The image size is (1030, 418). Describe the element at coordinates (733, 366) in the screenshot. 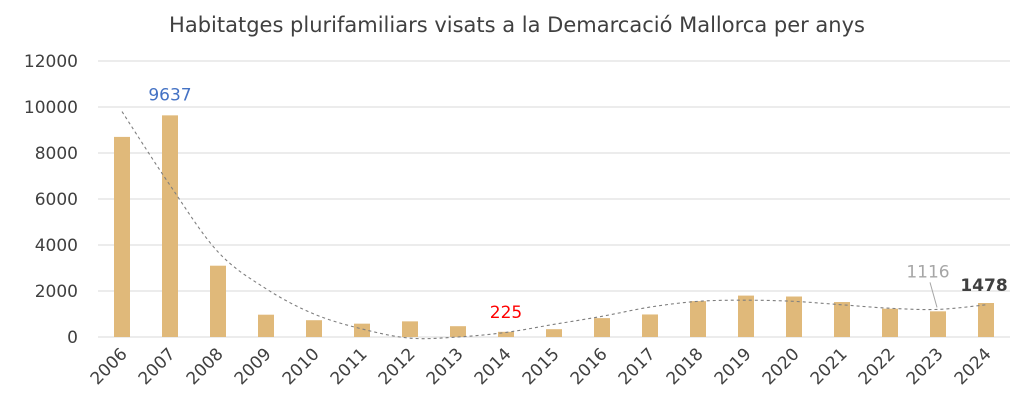

I see `x-tick-label-2019: 2019` at that location.